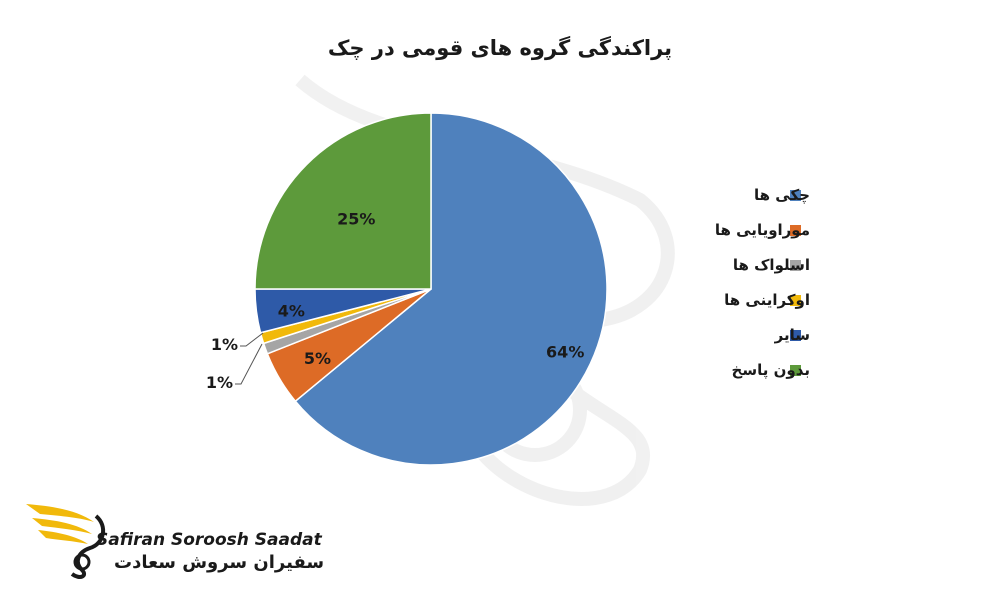  What do you see at coordinates (762, 230) in the screenshot?
I see `legend-label: موراویایی ها` at bounding box center [762, 230].